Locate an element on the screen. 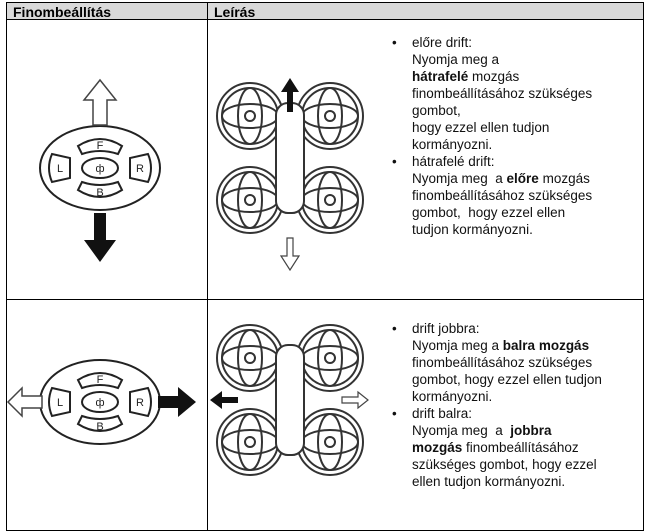  text-line: gombot, hogy ezzel ellen is located at coordinates (502, 212).